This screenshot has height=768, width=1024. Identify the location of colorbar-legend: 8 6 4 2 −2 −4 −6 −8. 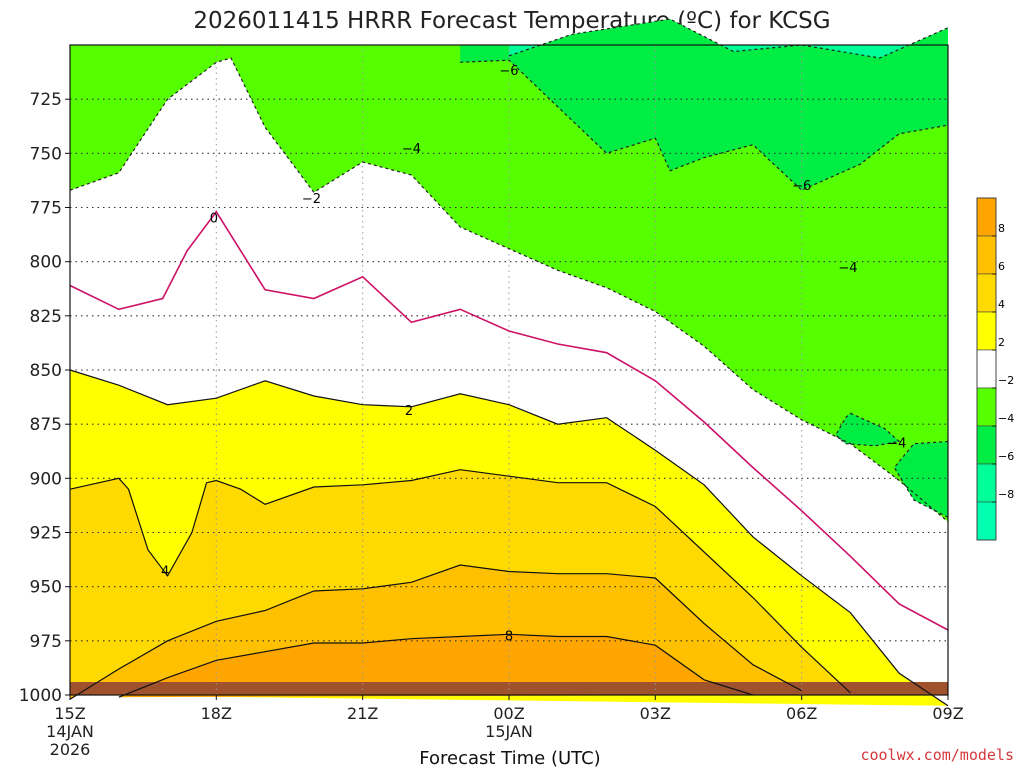
(995, 369).